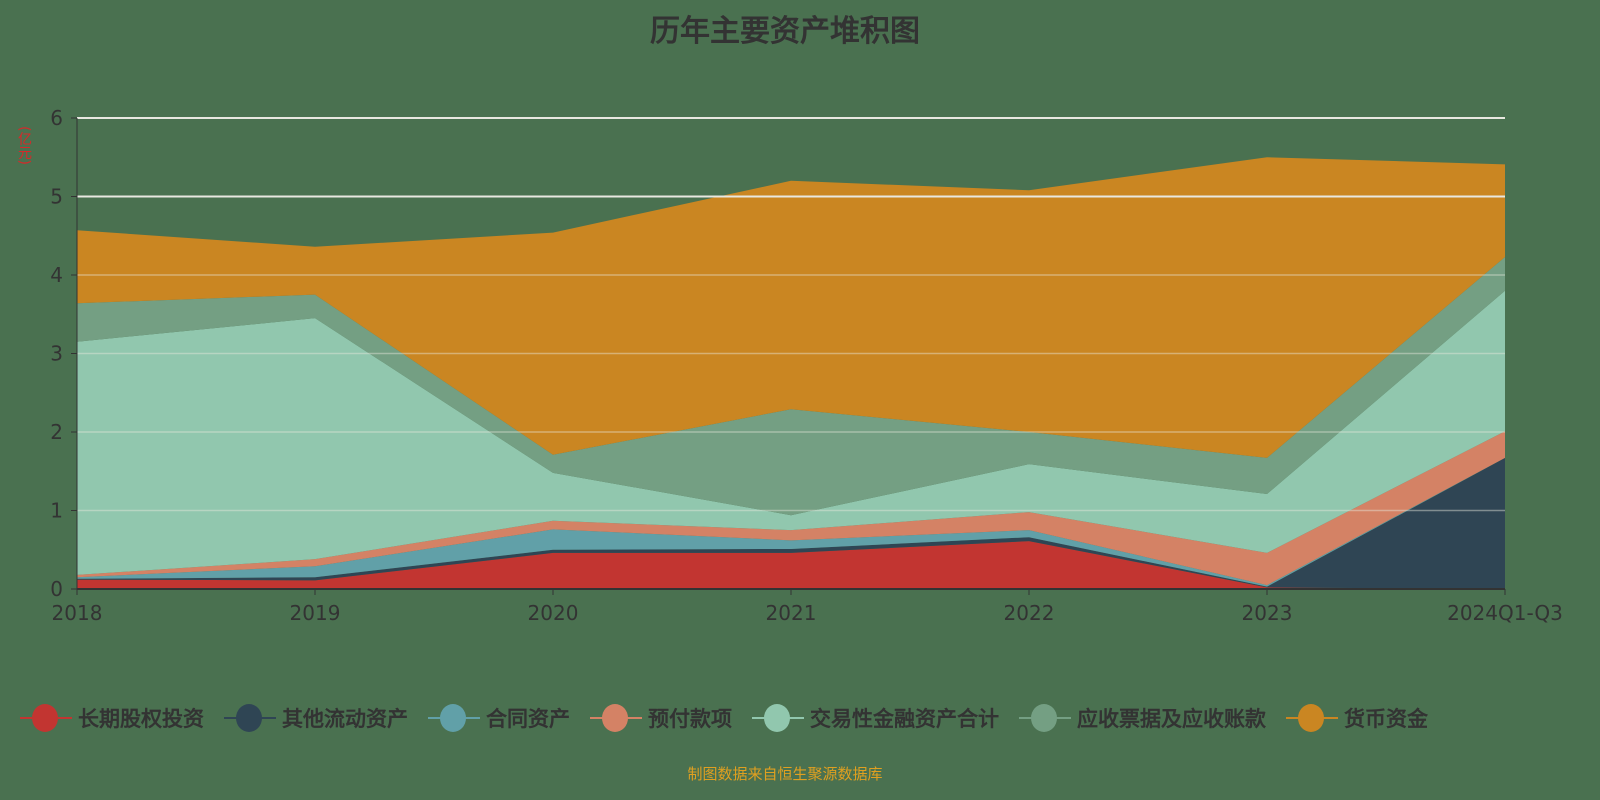 The width and height of the screenshot is (1600, 800). What do you see at coordinates (345, 719) in the screenshot?
I see `legend-label: 其他流动资产` at bounding box center [345, 719].